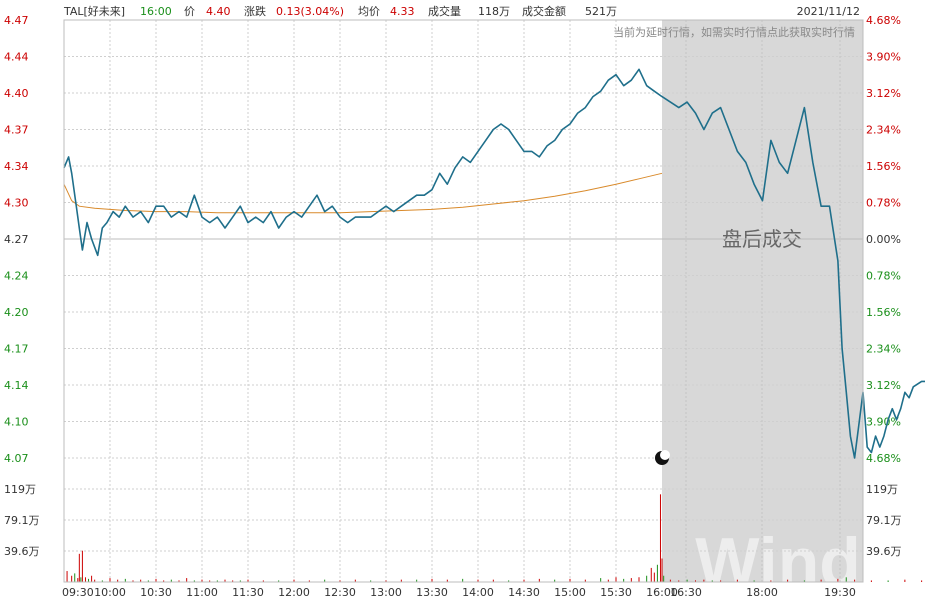  What do you see at coordinates (16, 57) in the screenshot?
I see `price-tick-label: 4.44` at bounding box center [16, 57].